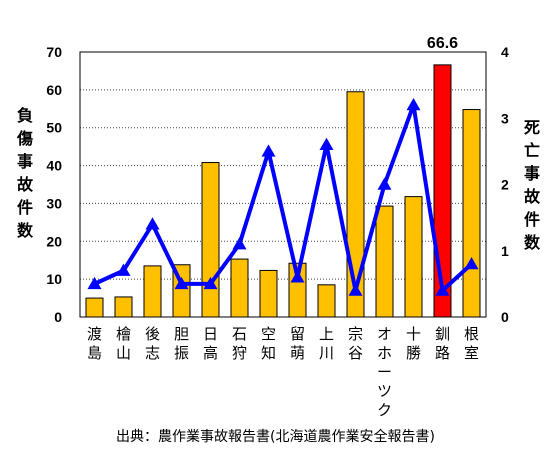 The width and height of the screenshot is (551, 461). I want to click on category-char: 渡, so click(94, 334).